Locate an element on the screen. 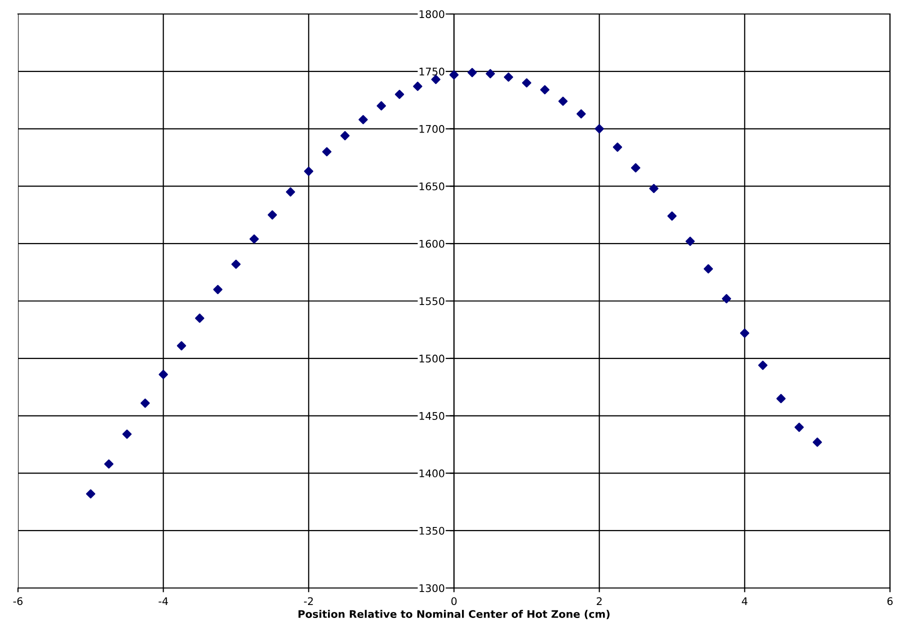 This screenshot has width=905, height=624. x-tick-label: -2 is located at coordinates (308, 601).